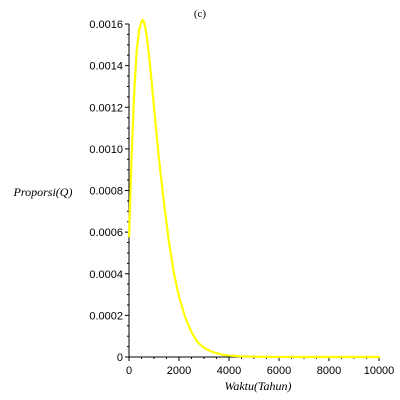 Image resolution: width=400 pixels, height=400 pixels. What do you see at coordinates (120, 358) in the screenshot?
I see `y-tick-label: 0` at bounding box center [120, 358].